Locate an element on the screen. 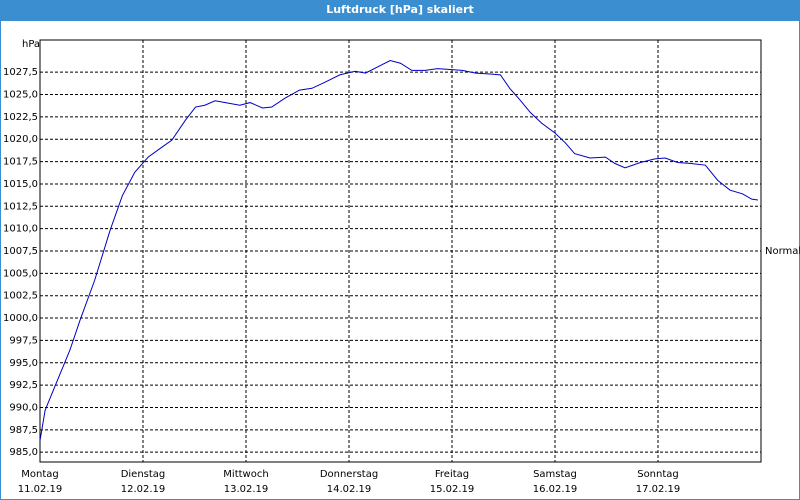 The width and height of the screenshot is (800, 500). x-tick-date: 12.02.19 is located at coordinates (143, 489).